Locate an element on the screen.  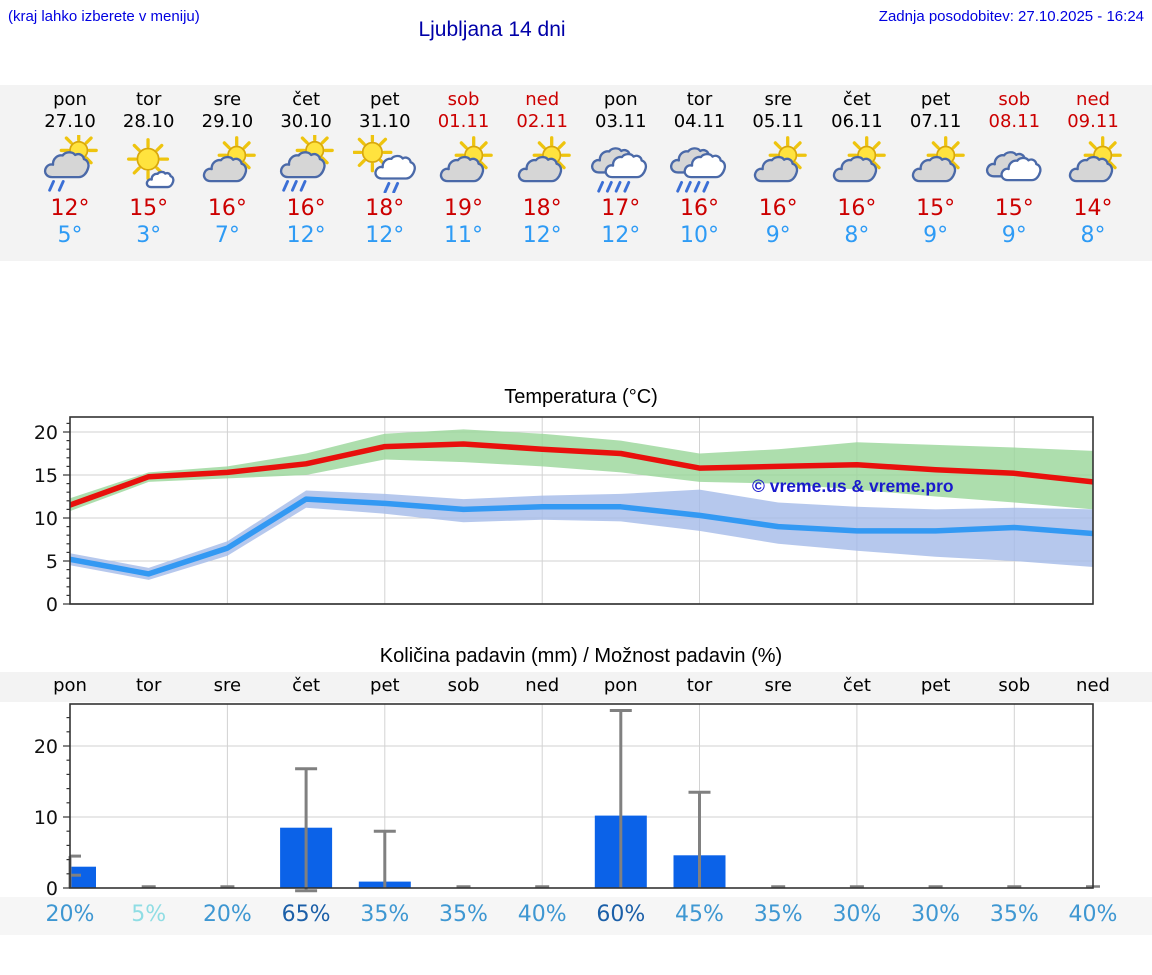
forecast-day: sob 01.11 19° 11° is located at coordinates (464, 167).